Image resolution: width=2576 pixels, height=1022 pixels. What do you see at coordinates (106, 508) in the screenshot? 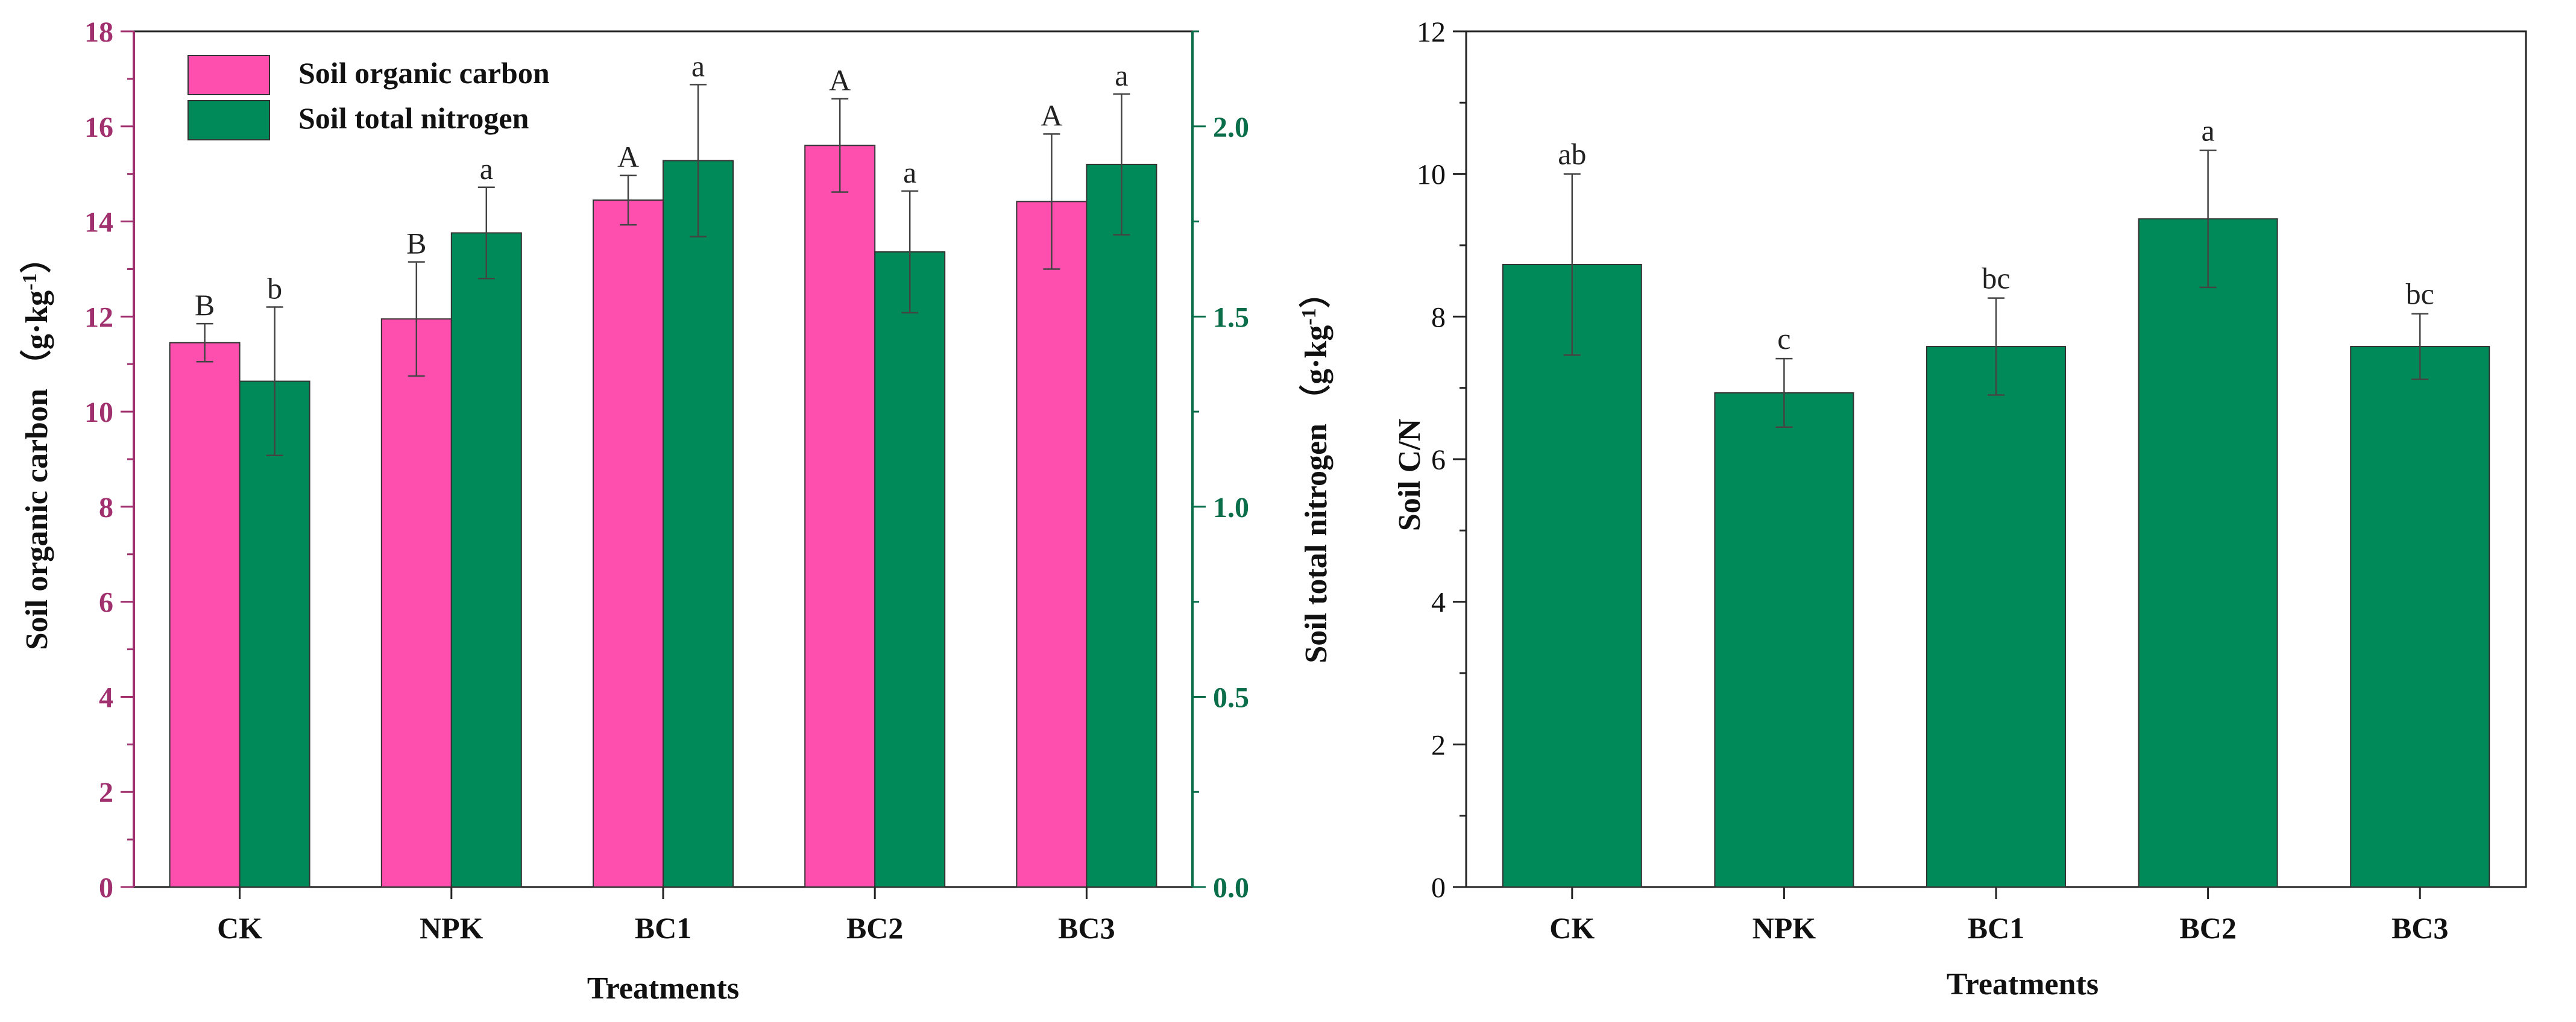
I see `chart-1-ytick-label: 8` at bounding box center [106, 508].